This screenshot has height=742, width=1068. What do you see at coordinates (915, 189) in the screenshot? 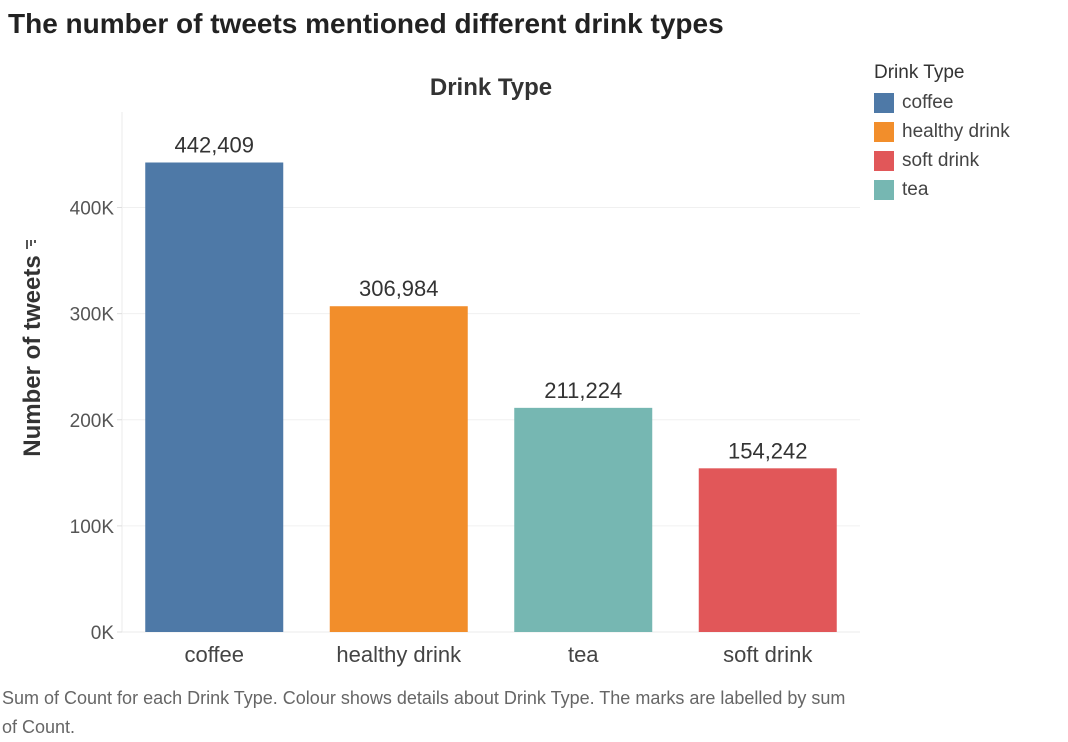
I see `legend-label: tea` at bounding box center [915, 189].